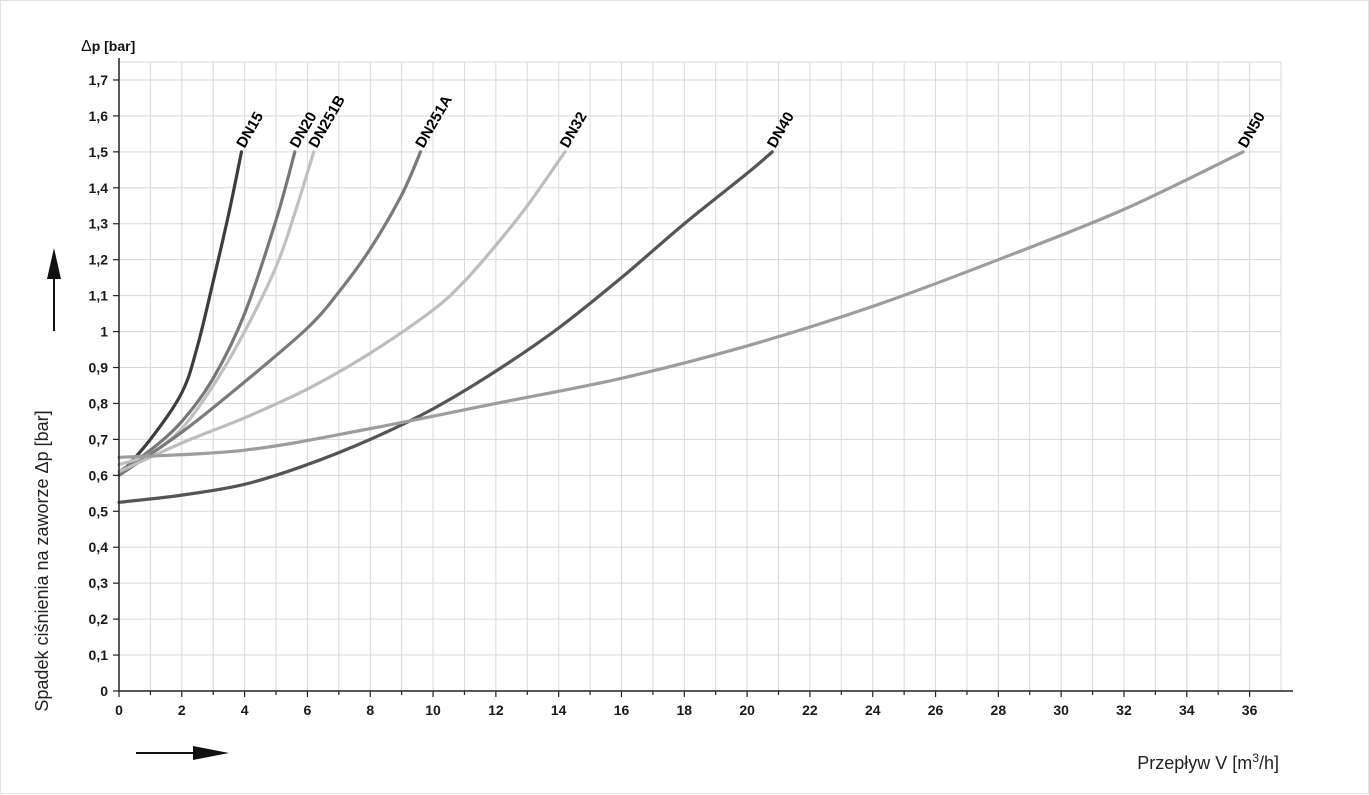 Image resolution: width=1369 pixels, height=795 pixels. I want to click on x-axis-title: Przepływ V [m3/h], so click(1208, 762).